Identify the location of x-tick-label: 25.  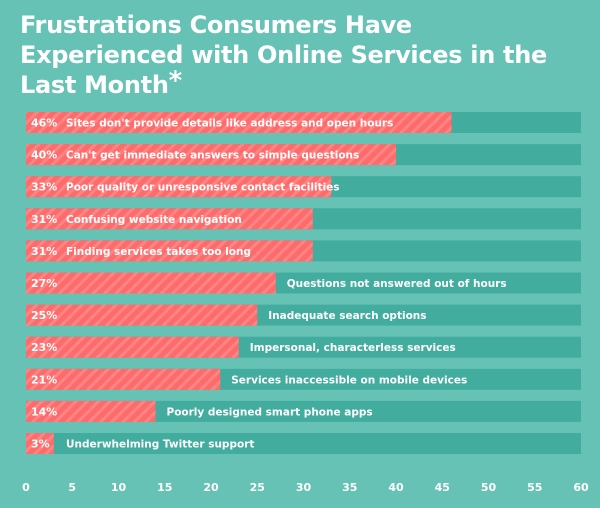
(257, 487).